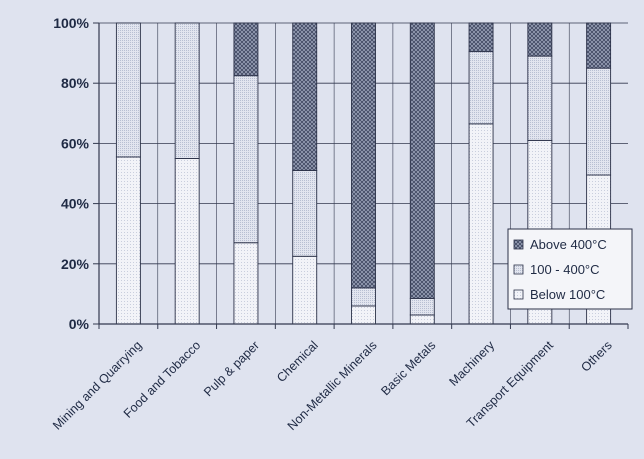  What do you see at coordinates (408, 368) in the screenshot?
I see `x-tick-label: Basic Metals` at bounding box center [408, 368].